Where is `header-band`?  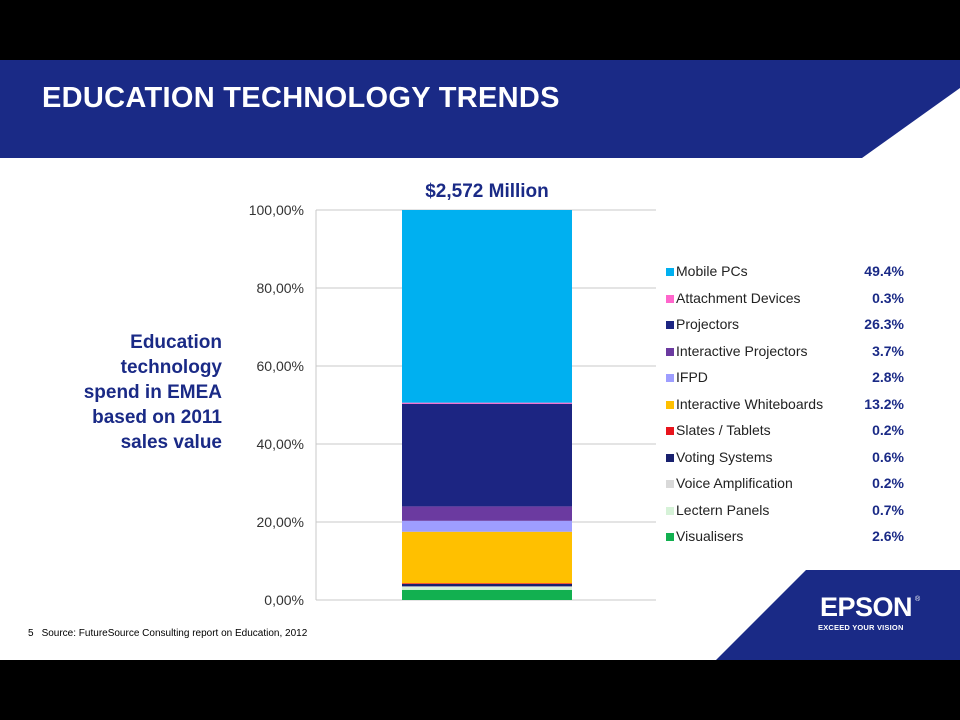
header-band is located at coordinates (480, 109).